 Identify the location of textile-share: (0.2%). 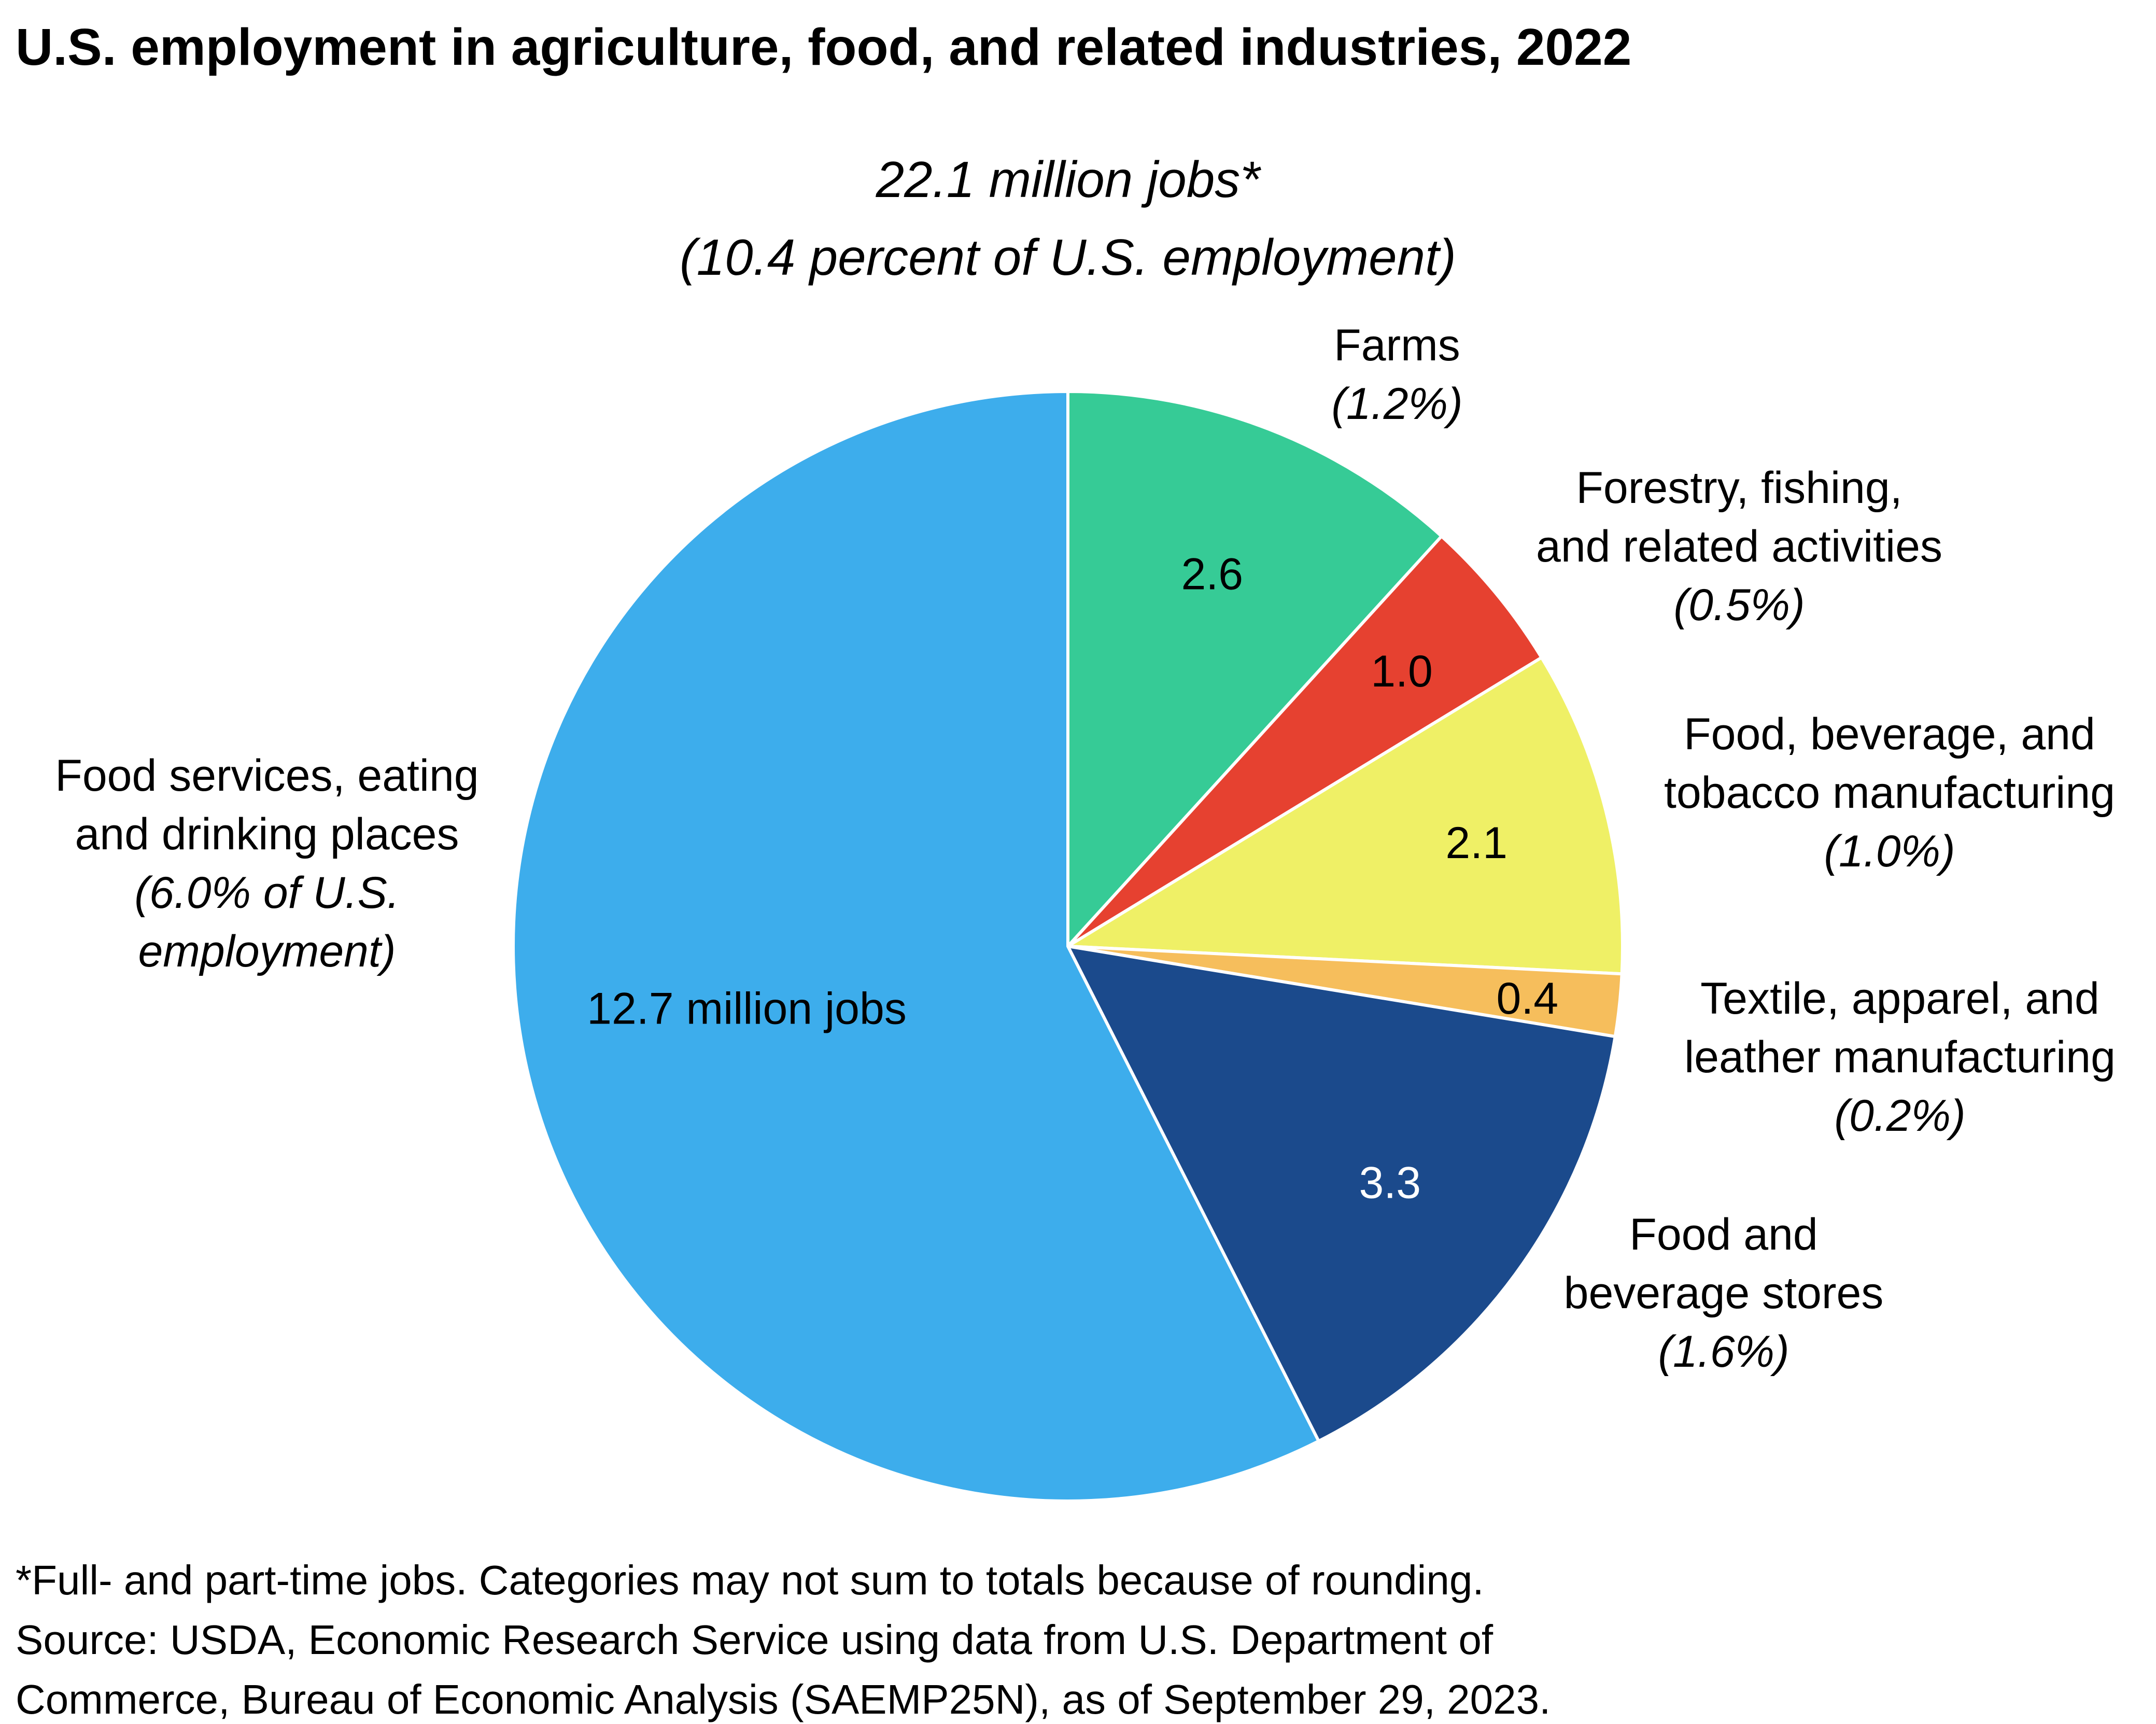
(1900, 1116).